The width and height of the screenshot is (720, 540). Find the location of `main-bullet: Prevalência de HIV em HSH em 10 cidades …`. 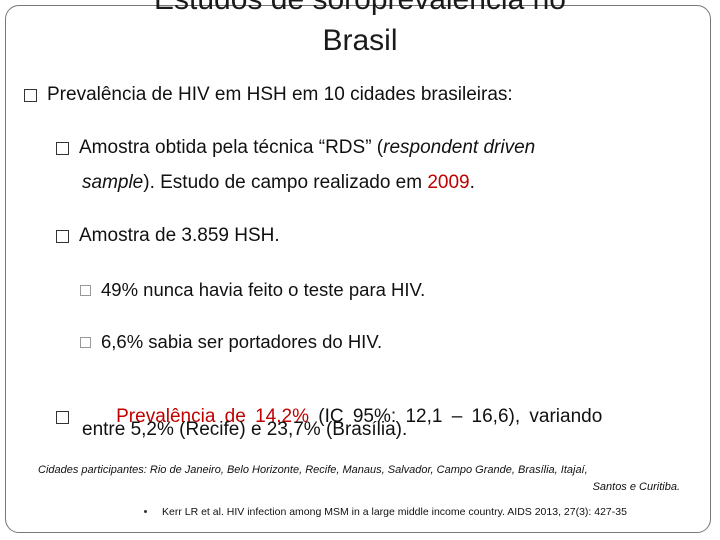

main-bullet: Prevalência de HIV em HSH em 10 cidades … is located at coordinates (268, 95).